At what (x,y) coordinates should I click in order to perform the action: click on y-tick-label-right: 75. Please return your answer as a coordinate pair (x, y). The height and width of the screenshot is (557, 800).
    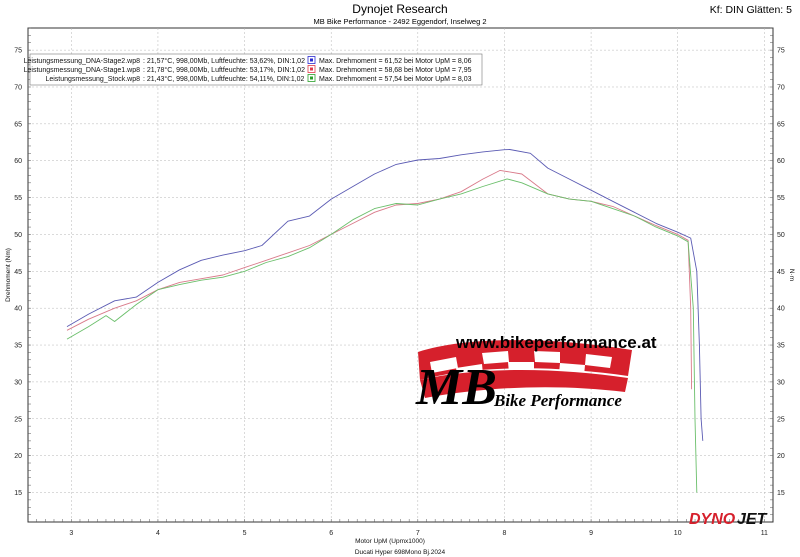
    Looking at the image, I should click on (781, 51).